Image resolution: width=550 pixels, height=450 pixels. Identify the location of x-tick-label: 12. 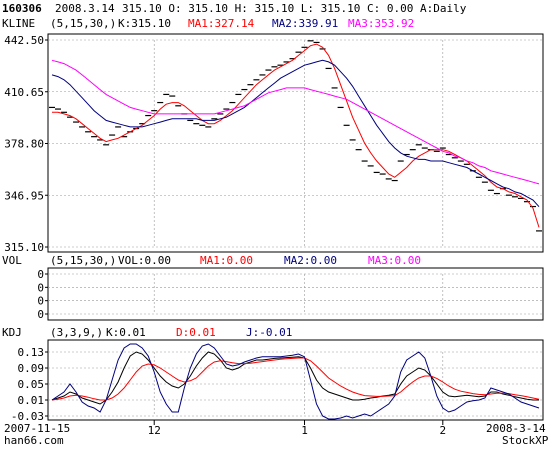
(154, 430).